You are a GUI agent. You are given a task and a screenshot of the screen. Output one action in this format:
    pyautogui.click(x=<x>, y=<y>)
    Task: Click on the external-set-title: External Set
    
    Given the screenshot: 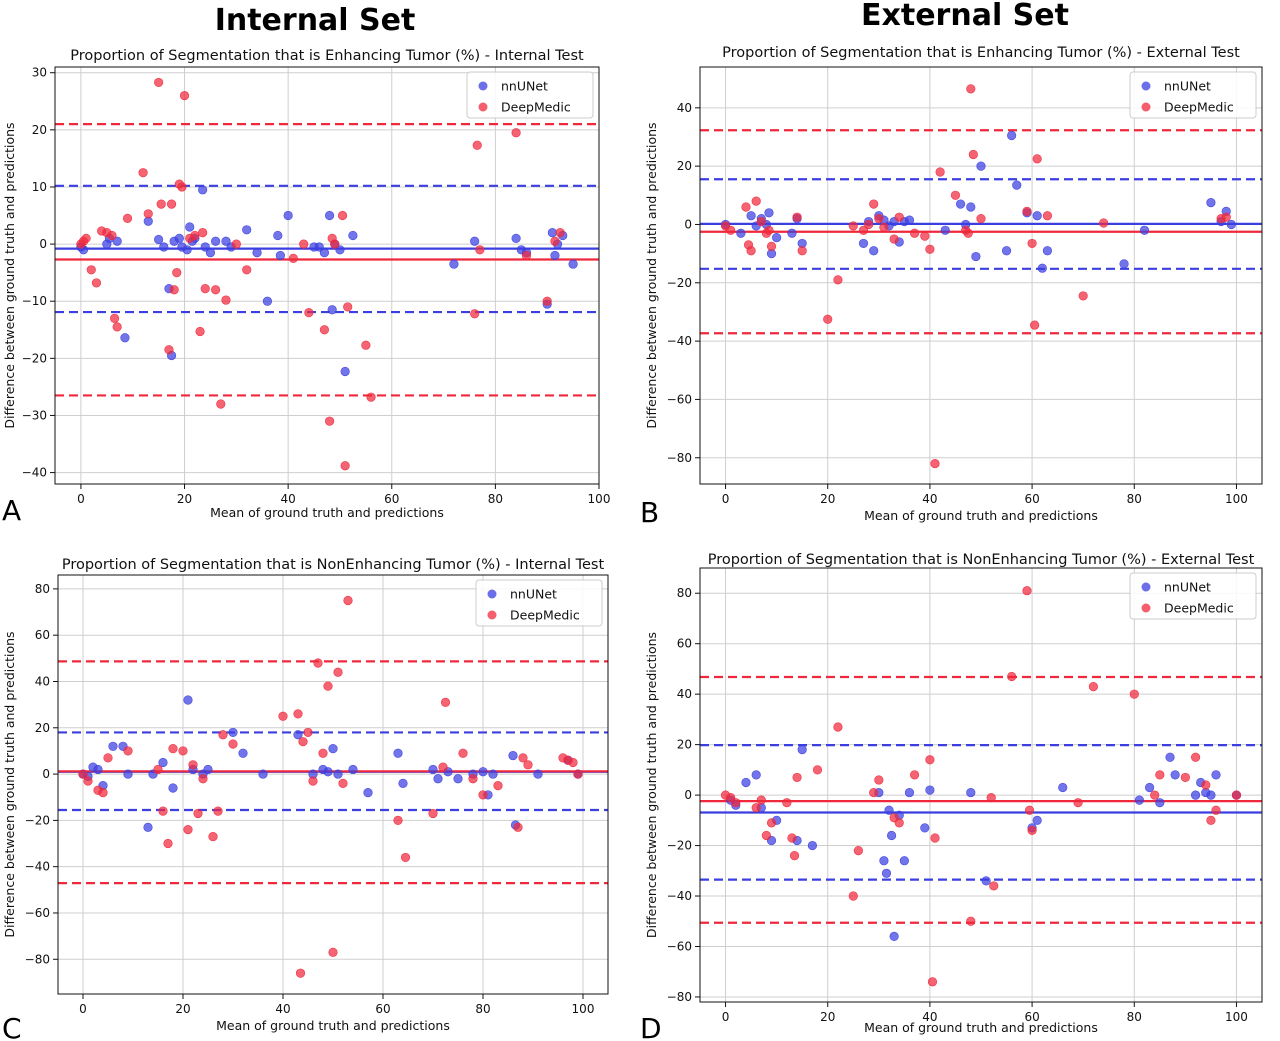 What is the action you would take?
    pyautogui.click(x=965, y=16)
    